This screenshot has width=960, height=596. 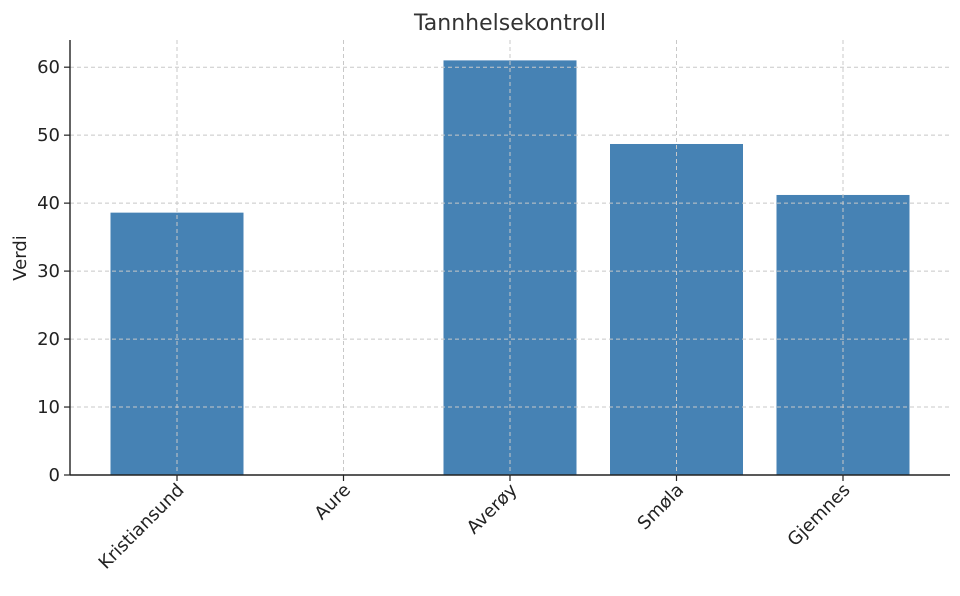 What do you see at coordinates (819, 515) in the screenshot?
I see `x-tick-label: Gjemnes` at bounding box center [819, 515].